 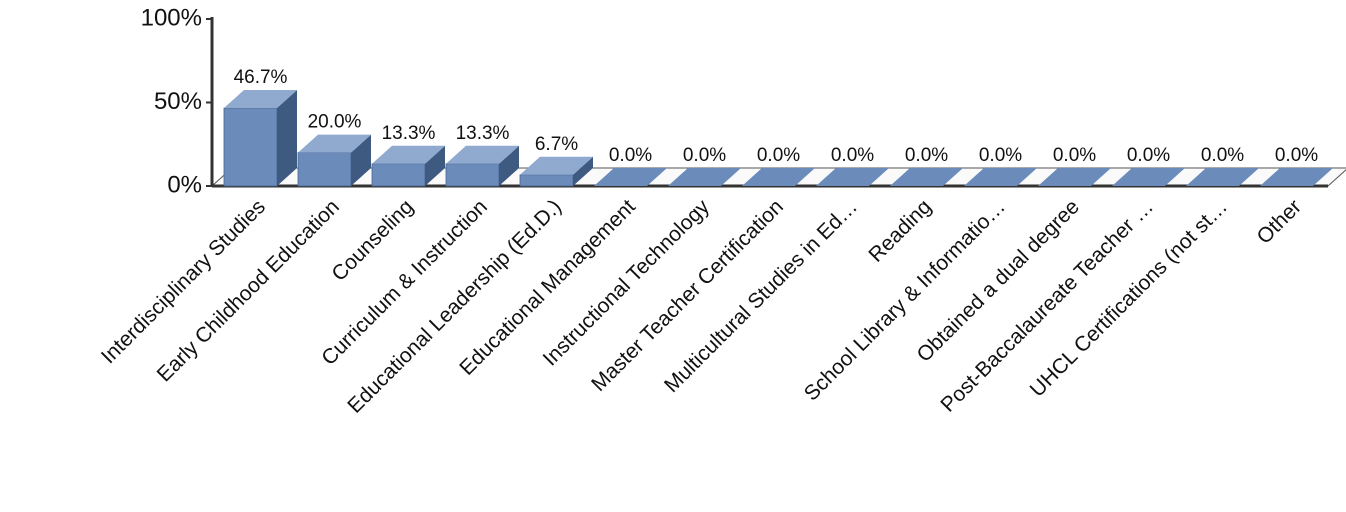 I want to click on y-tick-label: 50%, so click(x=178, y=101).